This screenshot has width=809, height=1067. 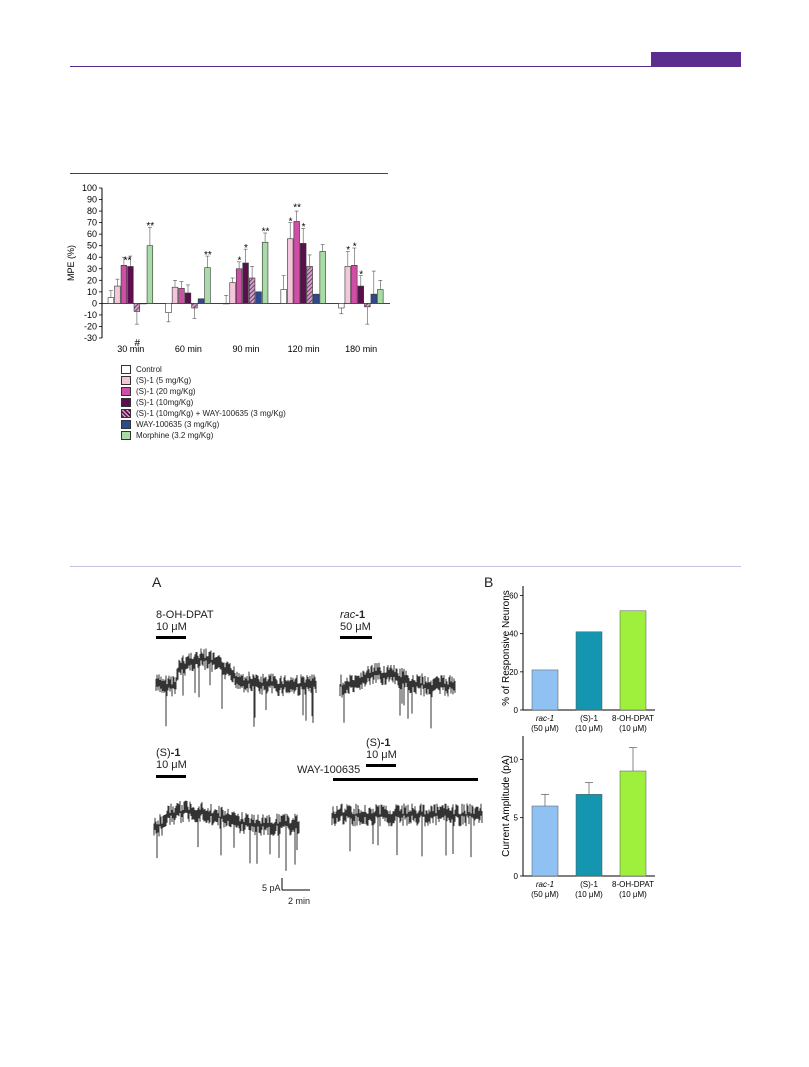 What do you see at coordinates (405, 566) in the screenshot?
I see `section-rule` at bounding box center [405, 566].